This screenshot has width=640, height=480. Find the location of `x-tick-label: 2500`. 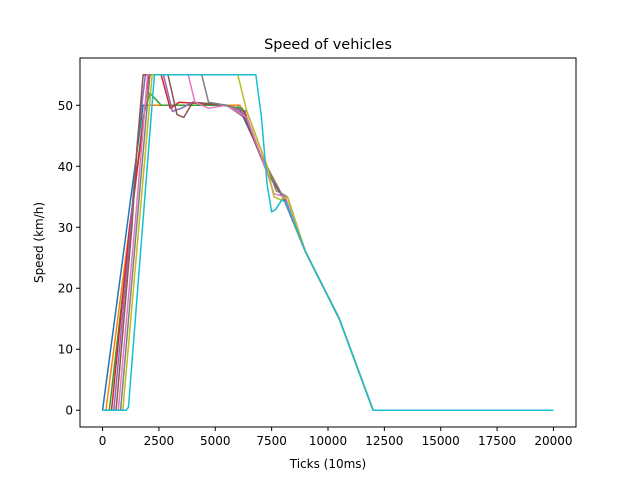

x-tick-label: 2500 is located at coordinates (159, 441).